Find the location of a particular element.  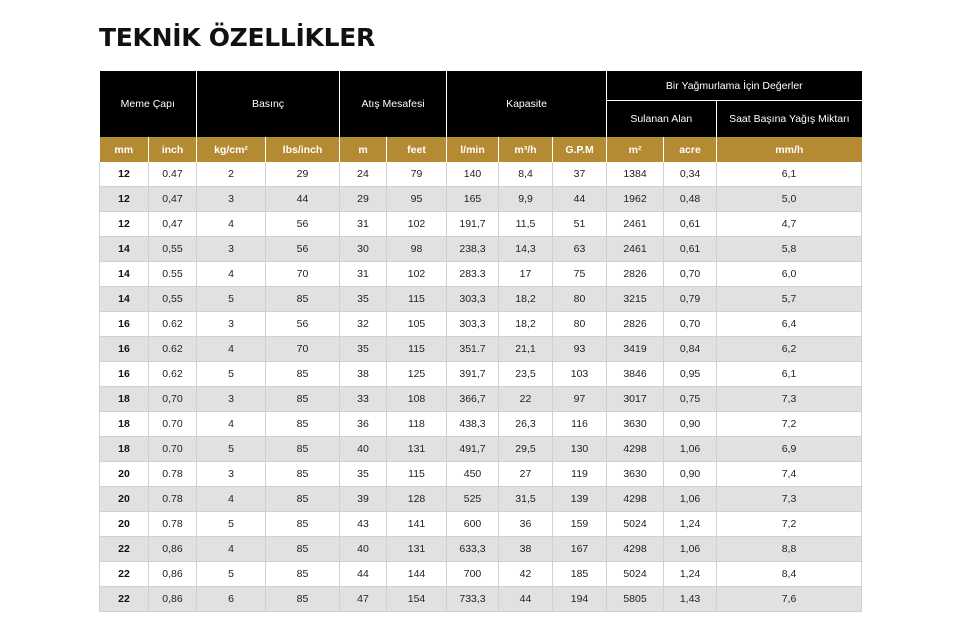

table-cell: 115 is located at coordinates (416, 474).